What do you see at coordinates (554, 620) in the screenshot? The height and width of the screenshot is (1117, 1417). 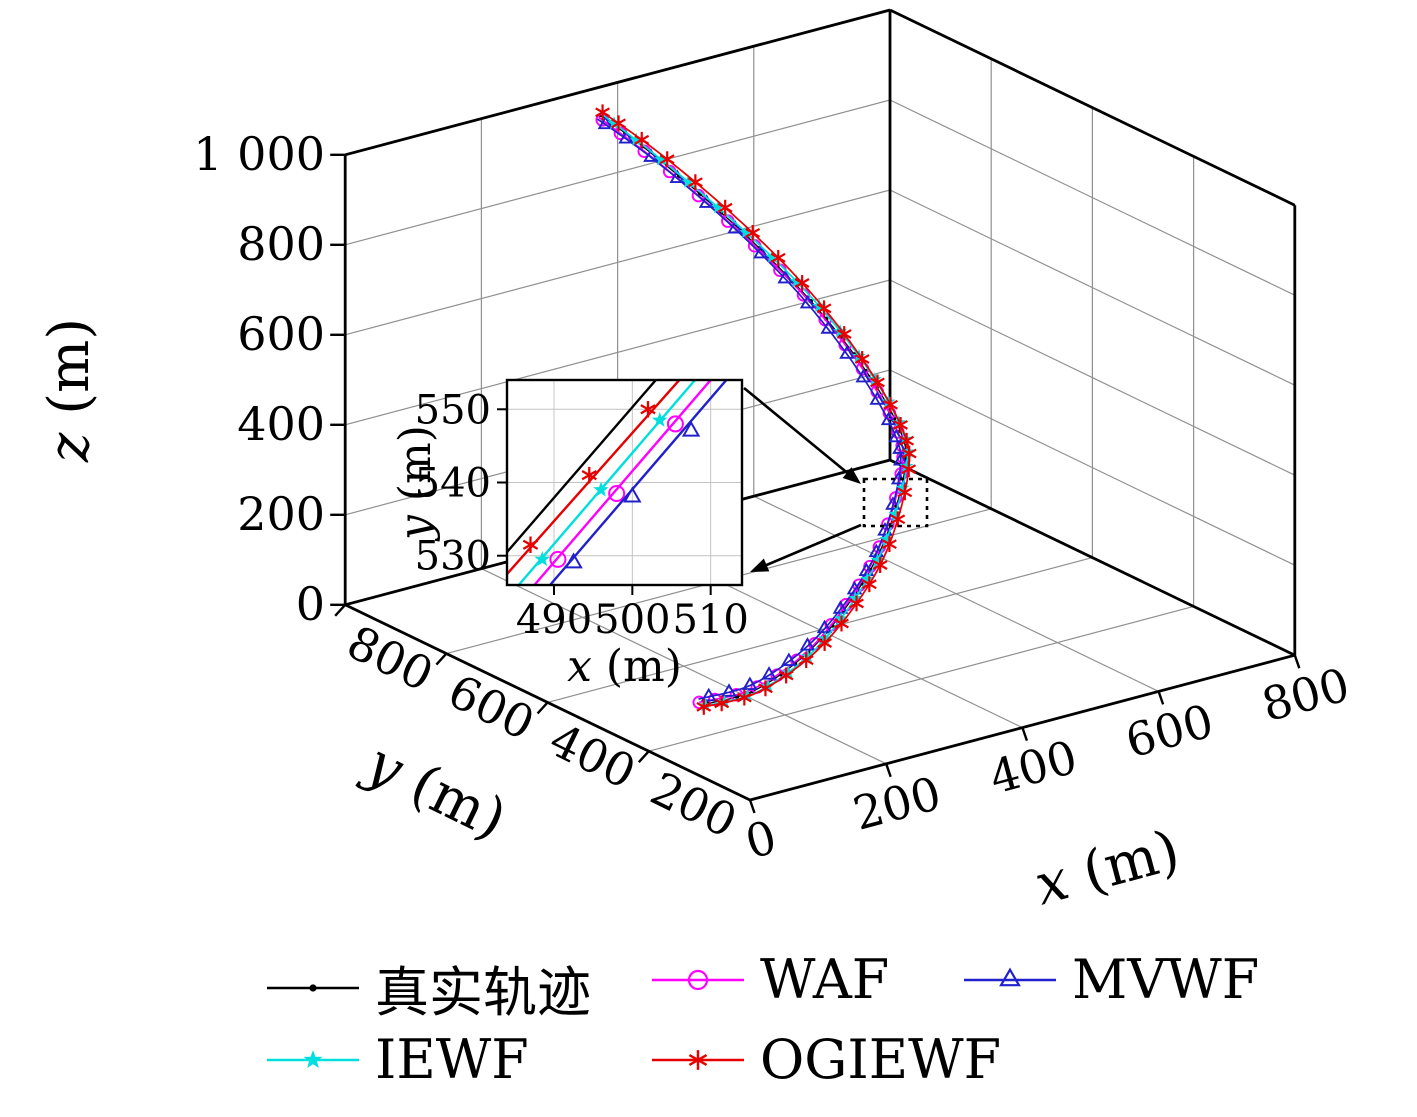 I see `svg-text: 490` at bounding box center [554, 620].